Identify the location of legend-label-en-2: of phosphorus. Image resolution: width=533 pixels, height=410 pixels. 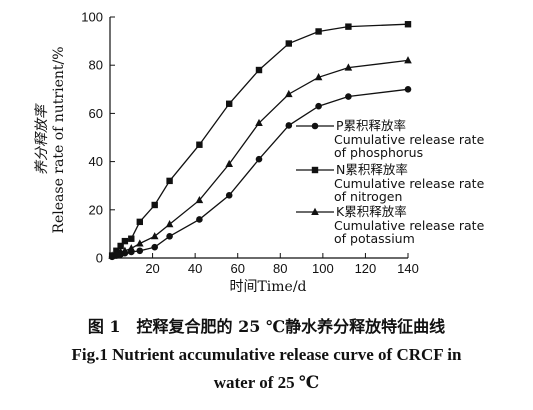
(378, 152).